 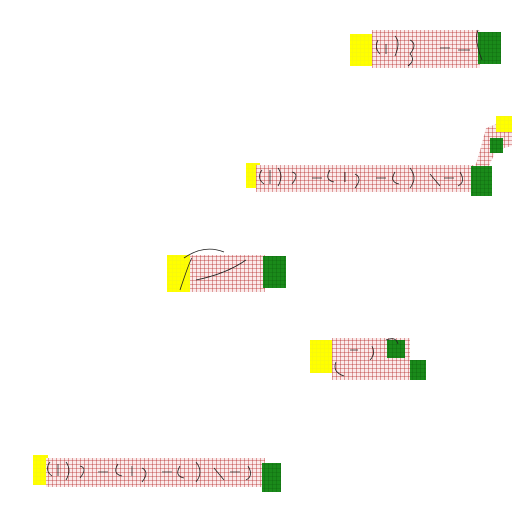 What do you see at coordinates (496, 145) in the screenshot?
I see `tail-end` at bounding box center [496, 145].